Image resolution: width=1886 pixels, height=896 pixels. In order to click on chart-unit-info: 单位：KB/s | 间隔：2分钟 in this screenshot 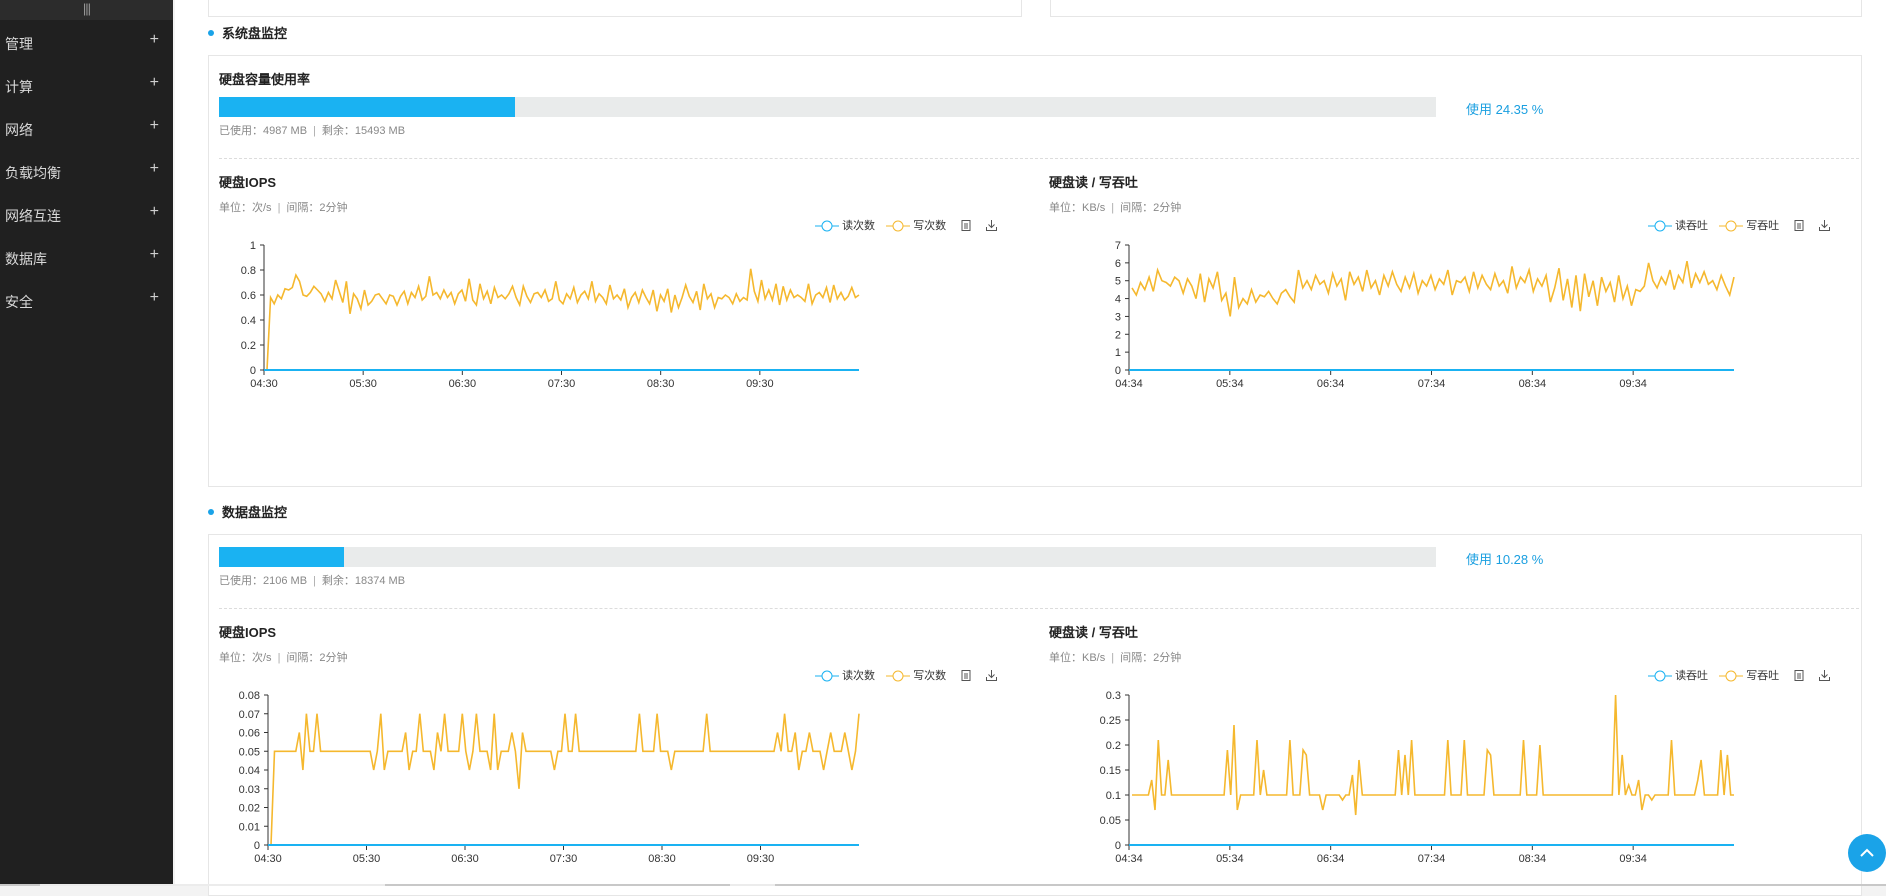, I will do `click(1115, 208)`.